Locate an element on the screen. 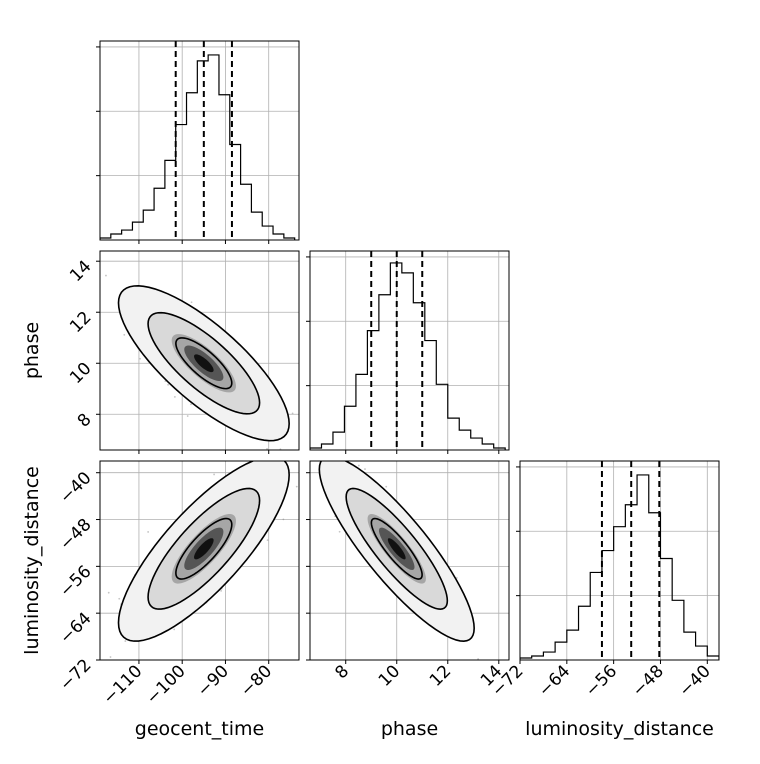  histogram-panel-geocent_time is located at coordinates (197, 140).